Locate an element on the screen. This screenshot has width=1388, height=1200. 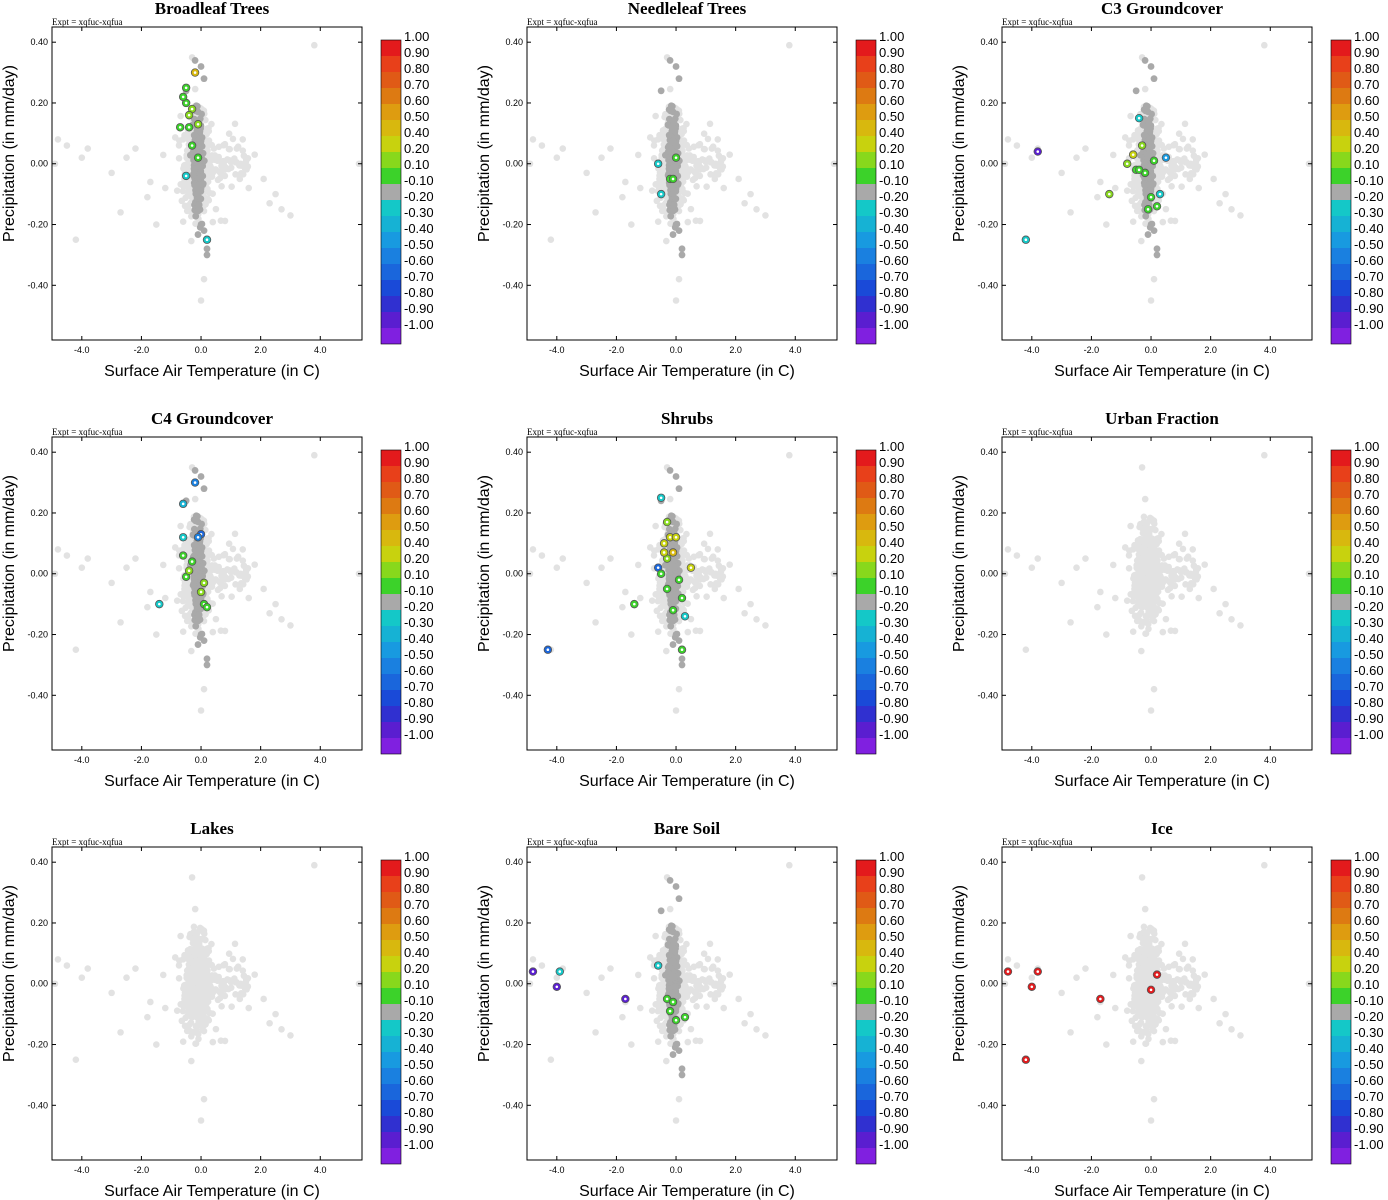
colorbar-label: 0.80 is located at coordinates (416, 68).